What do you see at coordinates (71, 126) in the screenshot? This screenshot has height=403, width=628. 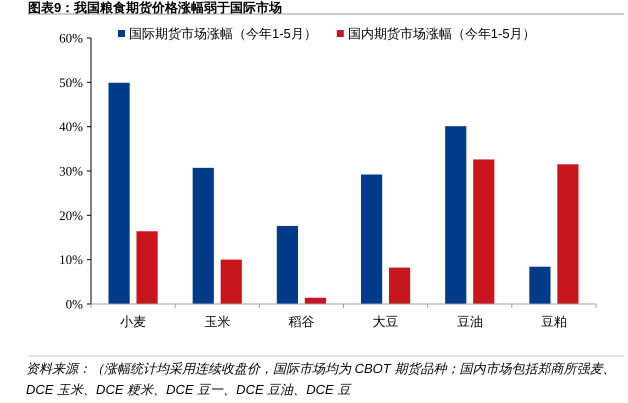 I see `y-tick-label: 40%` at bounding box center [71, 126].